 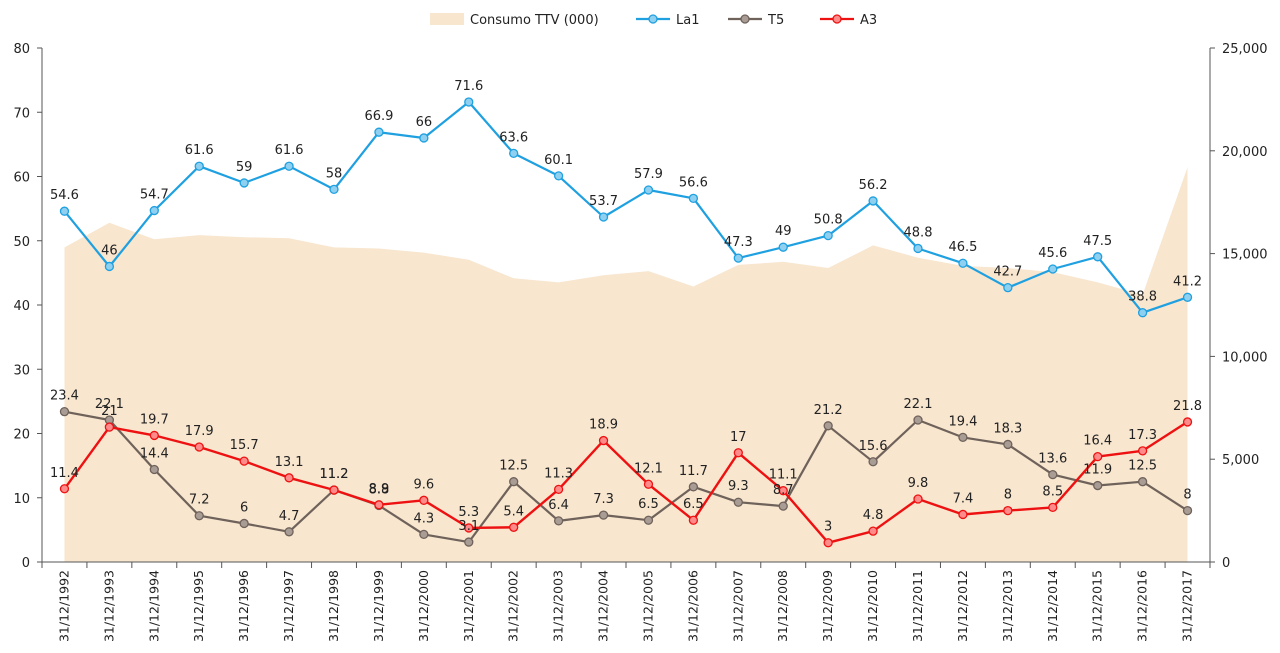 I want to click on a3-data-label: 5.4, so click(x=513, y=511).